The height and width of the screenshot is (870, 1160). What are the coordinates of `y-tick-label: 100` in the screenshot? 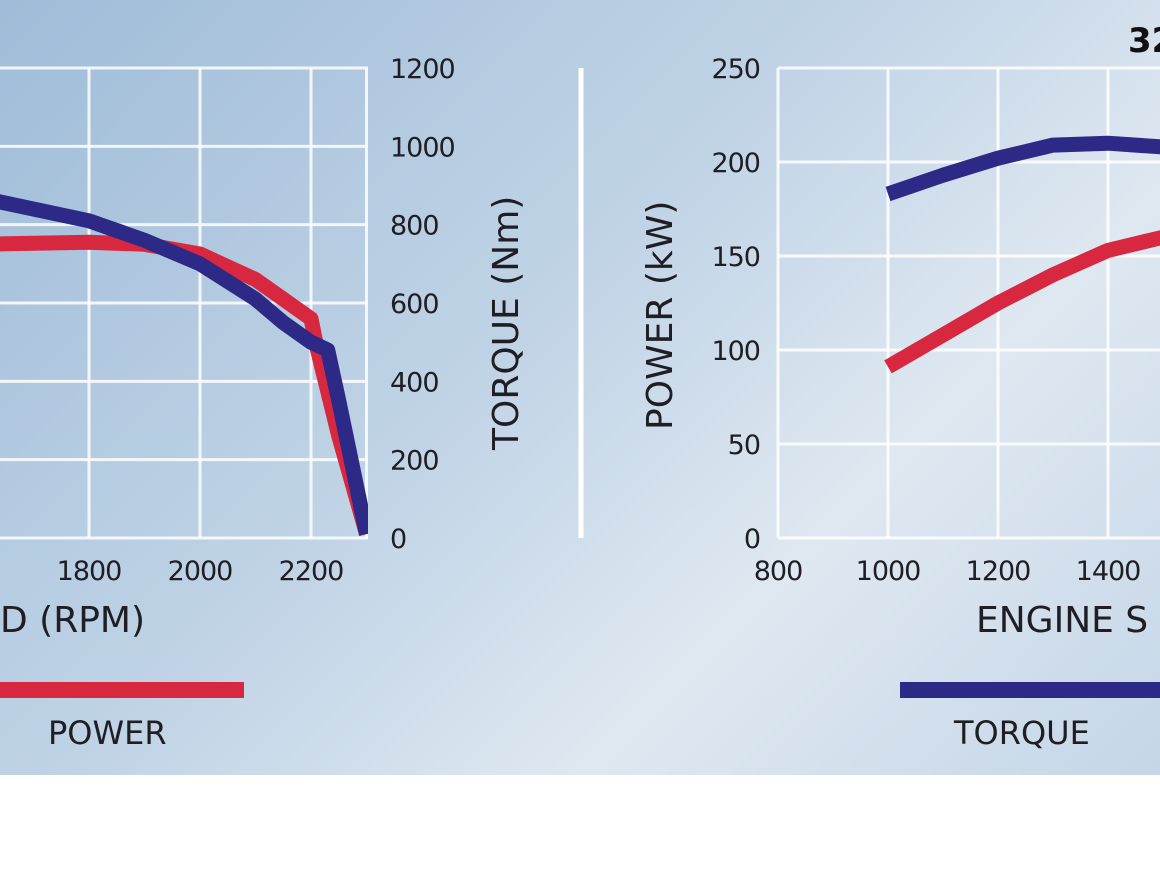 It's located at (735, 351).